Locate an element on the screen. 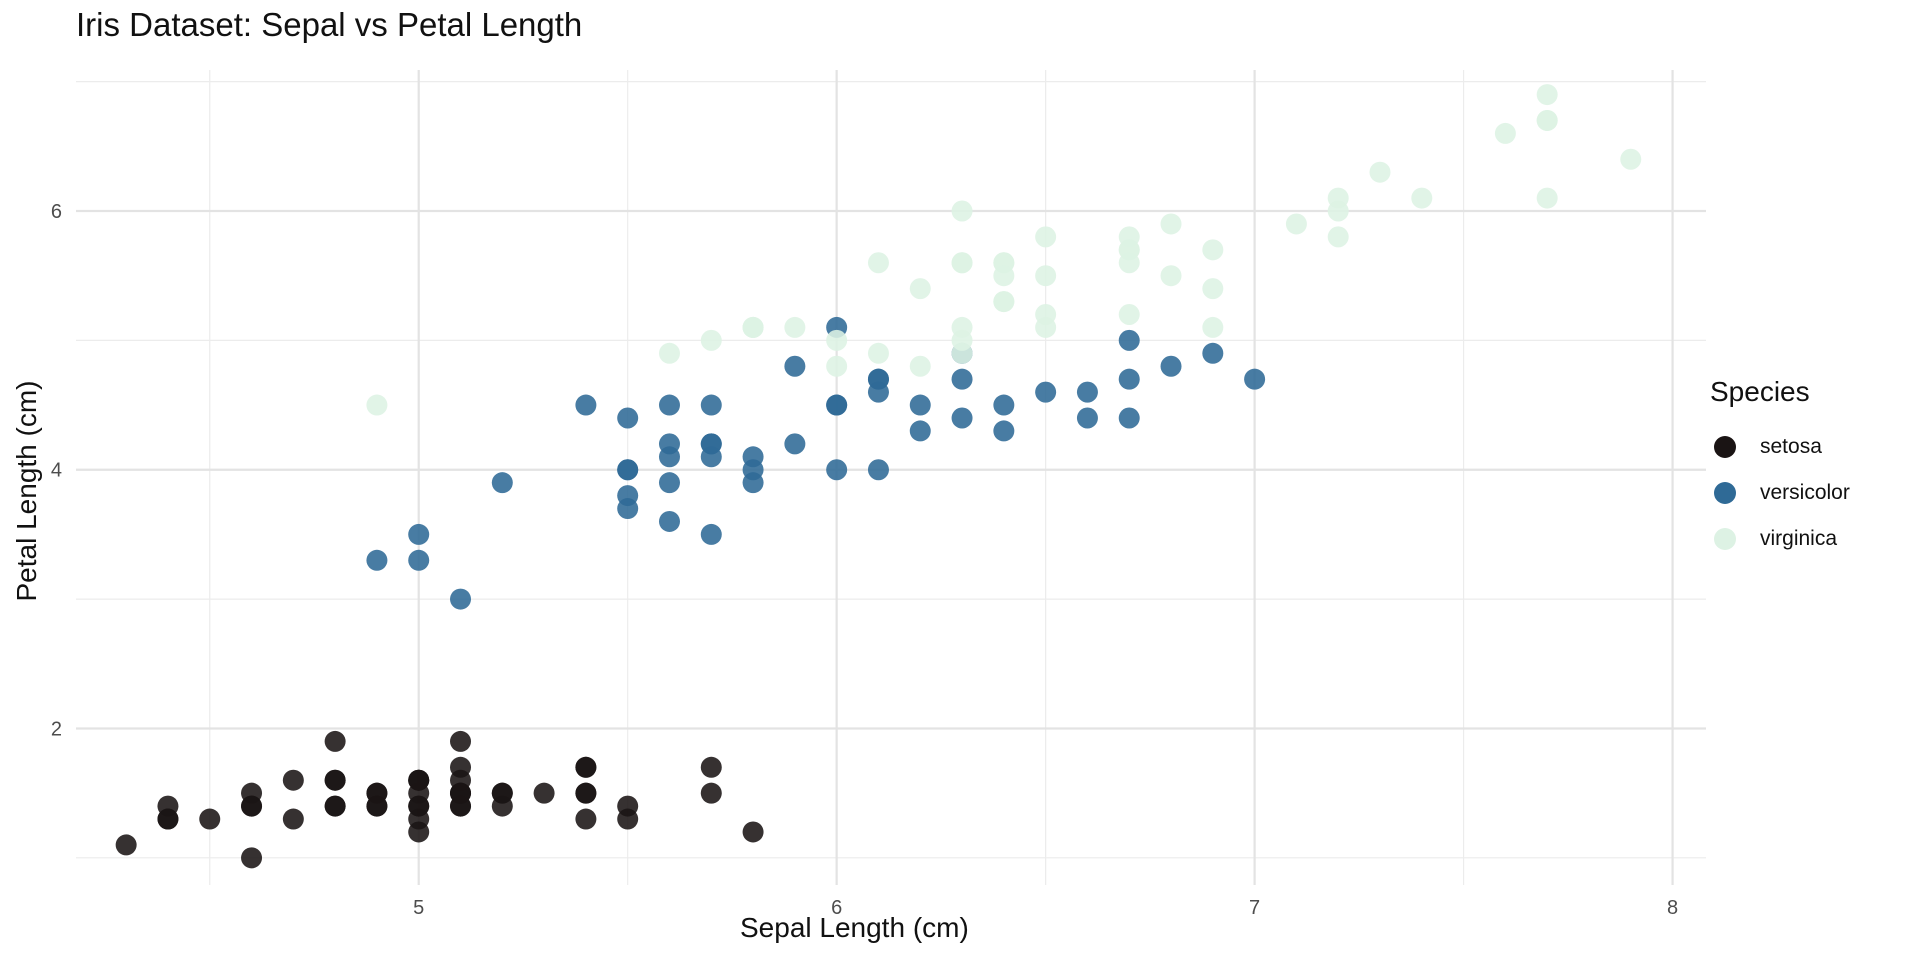 The image size is (1920, 960). legend-swatch-virginica is located at coordinates (1725, 539).